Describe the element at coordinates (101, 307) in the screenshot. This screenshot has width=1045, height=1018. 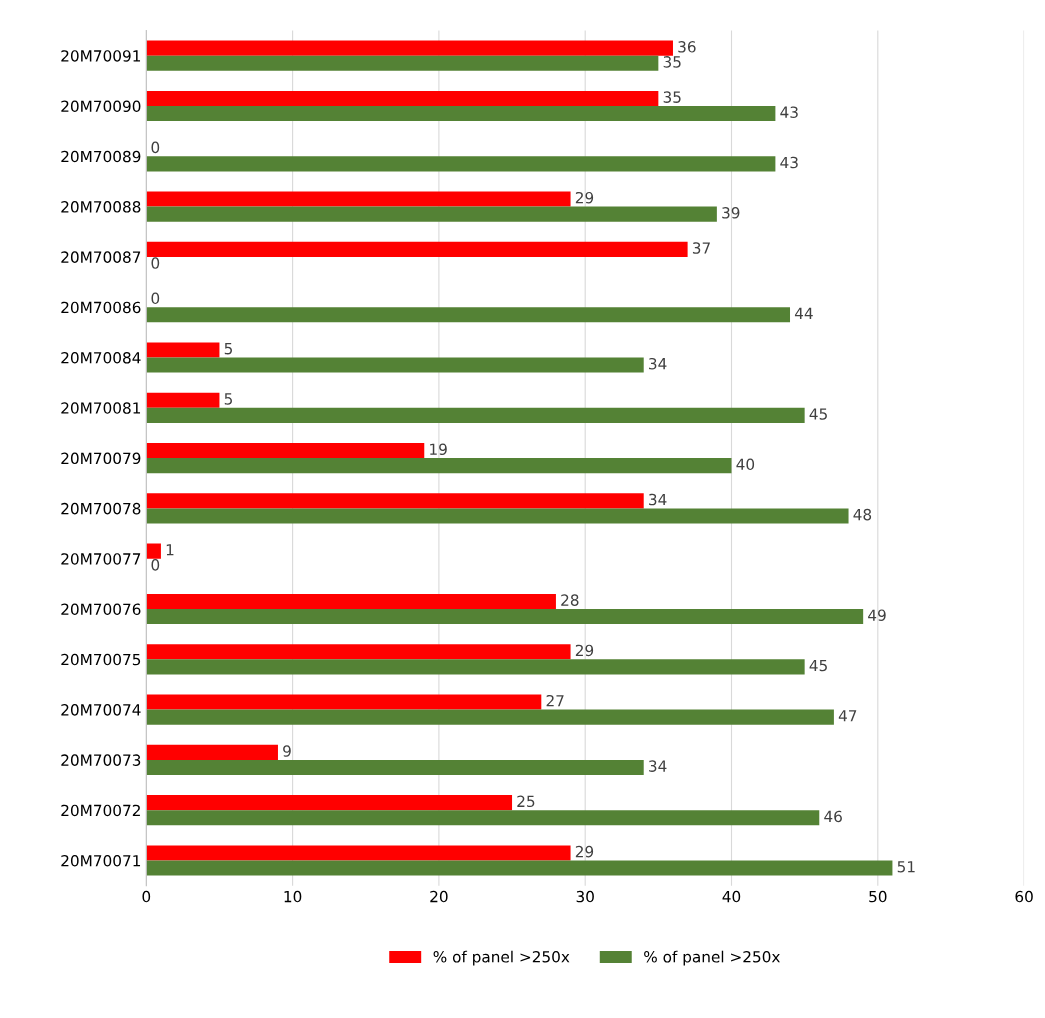
I see `y-tick-label: 20M70086` at that location.